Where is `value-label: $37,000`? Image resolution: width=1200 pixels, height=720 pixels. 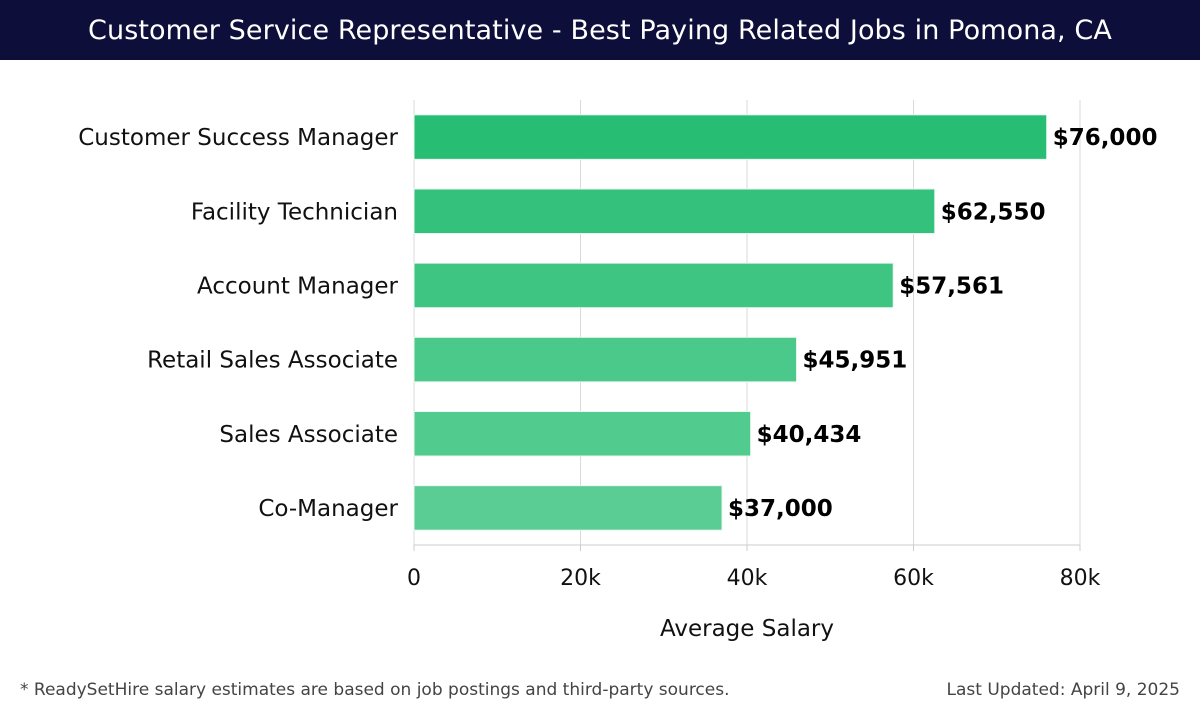 value-label: $37,000 is located at coordinates (780, 509).